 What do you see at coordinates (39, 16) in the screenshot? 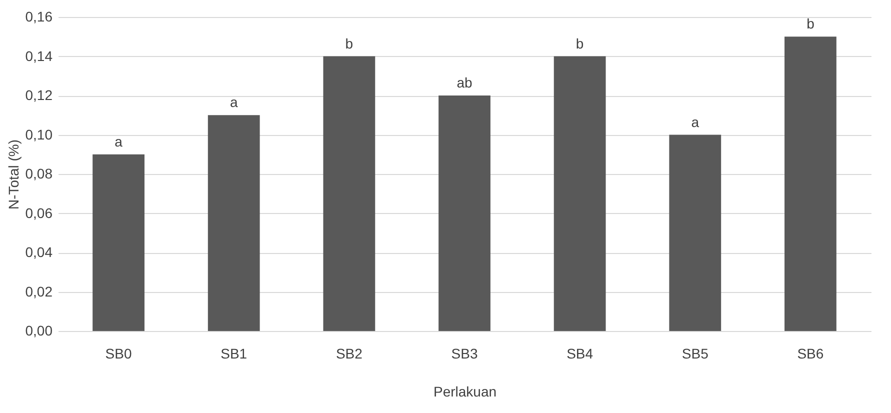
I see `y-tick-label: 0,16` at bounding box center [39, 16].